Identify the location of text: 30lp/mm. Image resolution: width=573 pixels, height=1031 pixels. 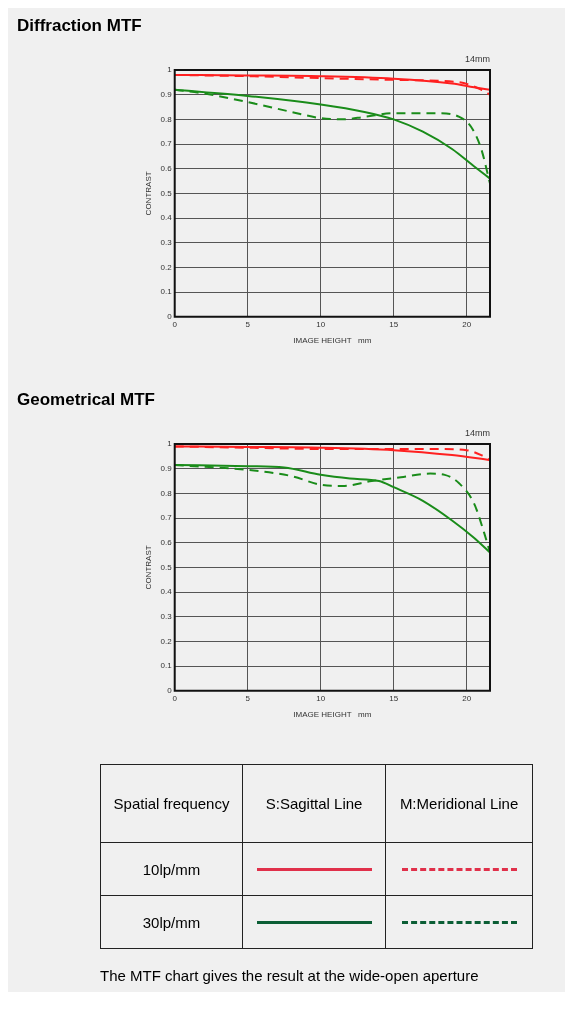
(171, 922).